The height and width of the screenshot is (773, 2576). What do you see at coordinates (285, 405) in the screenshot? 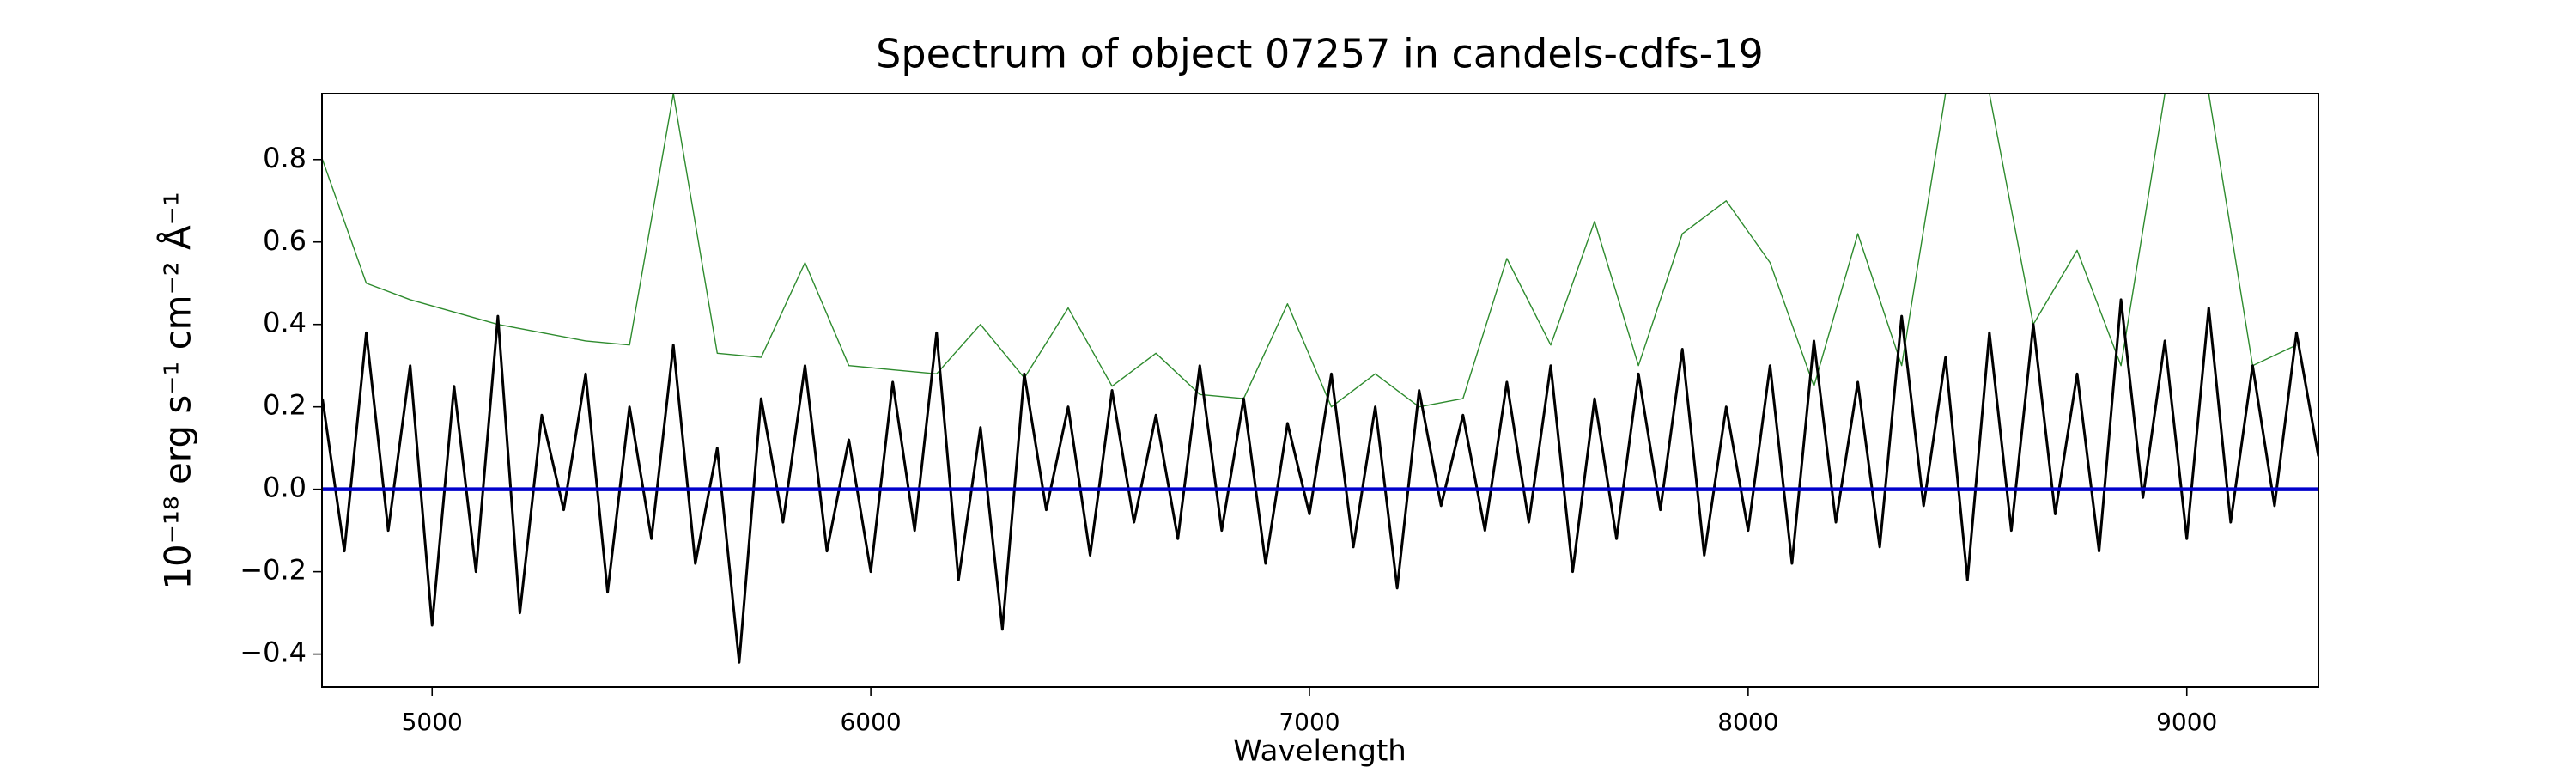
I see `y-tick-label: 0.2` at bounding box center [285, 405].